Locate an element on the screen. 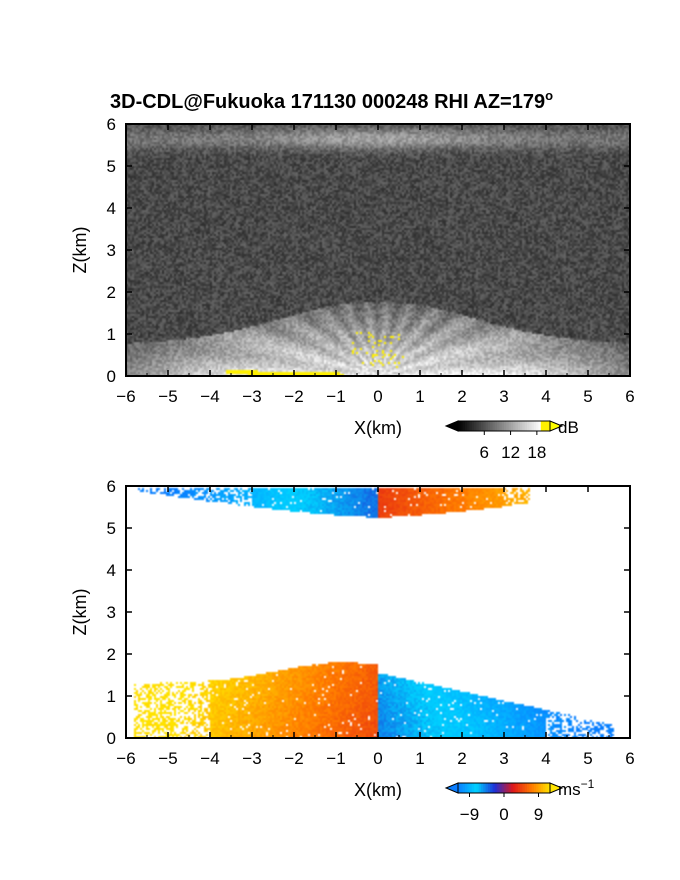  reflectivity-ylabel: Z(km) is located at coordinates (80, 250).